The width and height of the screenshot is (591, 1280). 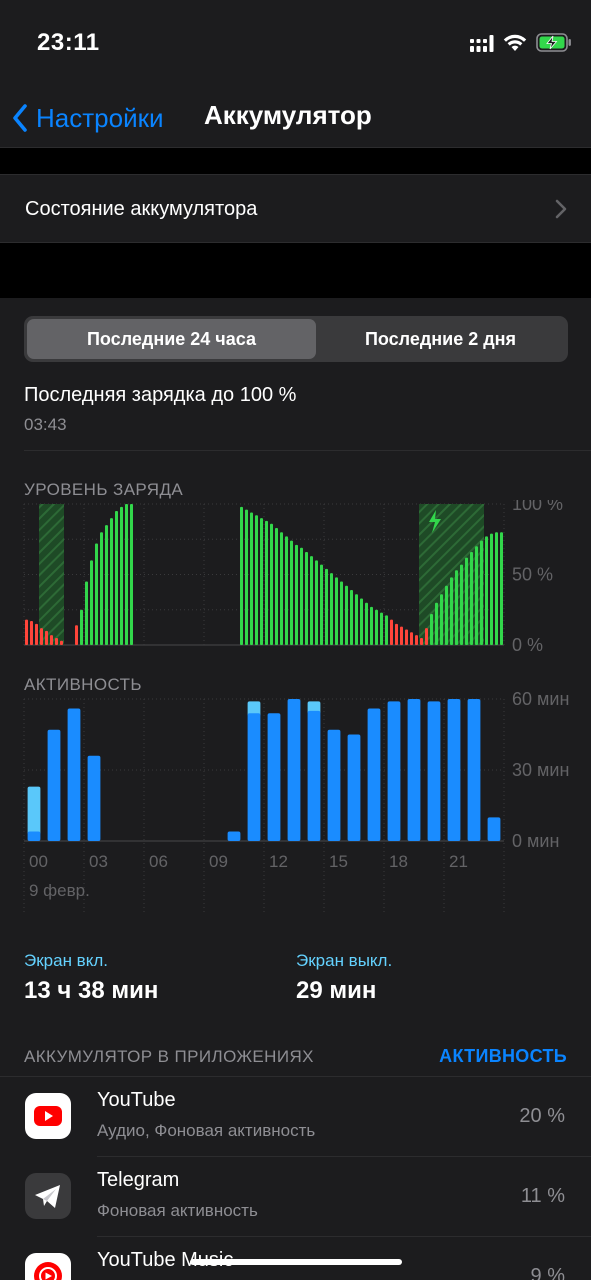 What do you see at coordinates (48, 1116) in the screenshot?
I see `youtube-icon` at bounding box center [48, 1116].